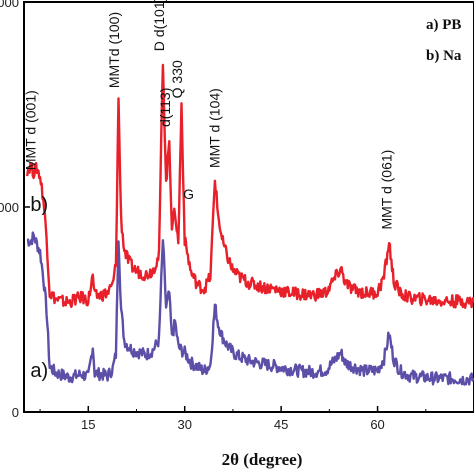 This screenshot has width=474, height=474. What do you see at coordinates (15, 412) in the screenshot?
I see `y-tick-label: 0` at bounding box center [15, 412].